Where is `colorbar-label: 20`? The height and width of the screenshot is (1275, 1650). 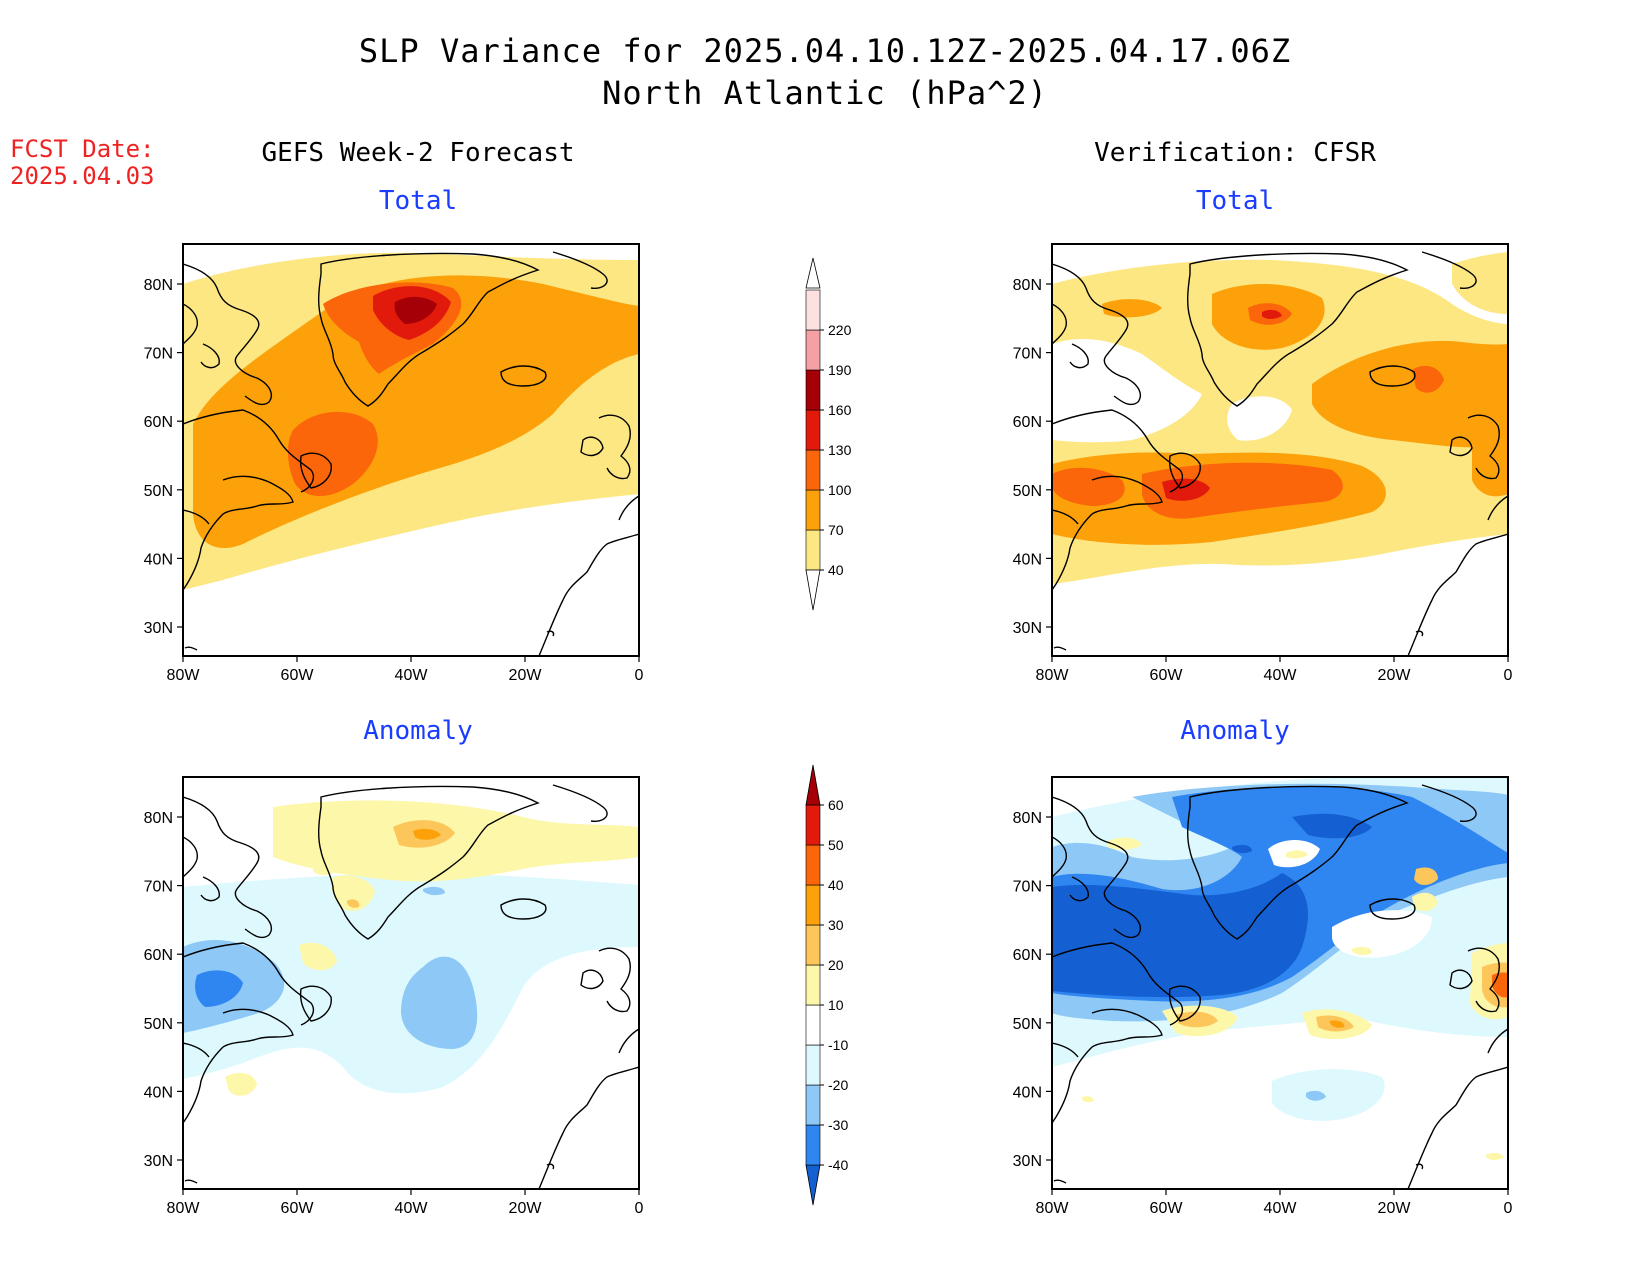 colorbar-label: 20 is located at coordinates (836, 965).